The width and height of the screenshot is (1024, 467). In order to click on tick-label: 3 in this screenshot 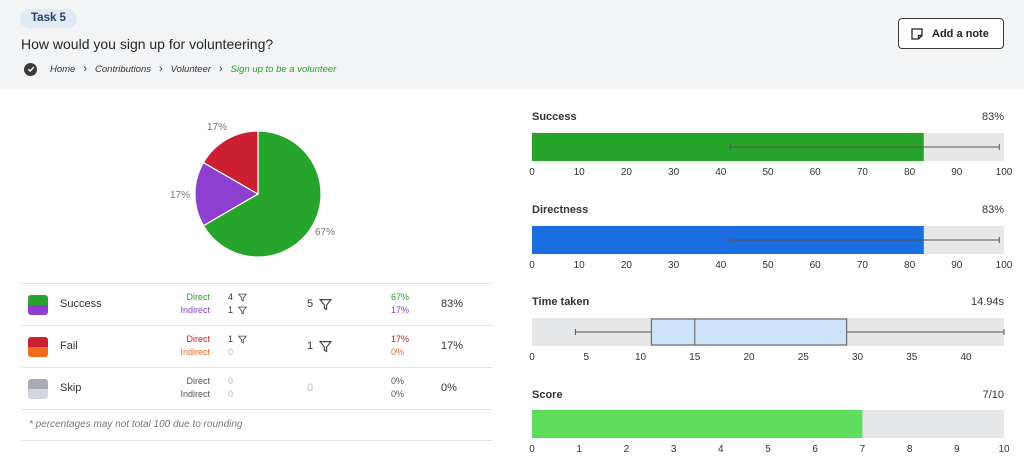, I will do `click(674, 449)`.